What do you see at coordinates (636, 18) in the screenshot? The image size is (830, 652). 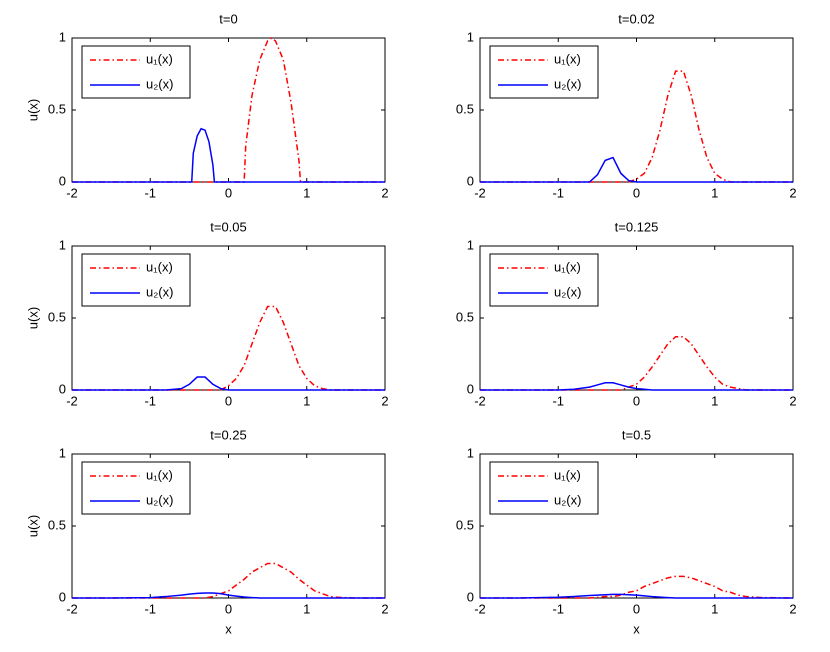 I see `chart-title: t=0.02` at bounding box center [636, 18].